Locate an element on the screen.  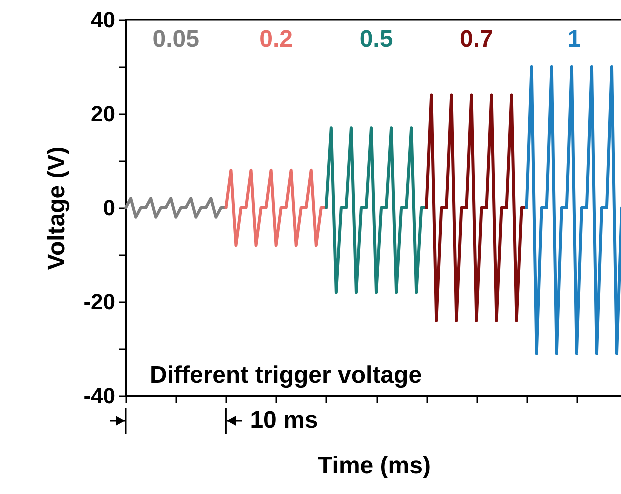
series-label: 0.7 is located at coordinates (477, 39).